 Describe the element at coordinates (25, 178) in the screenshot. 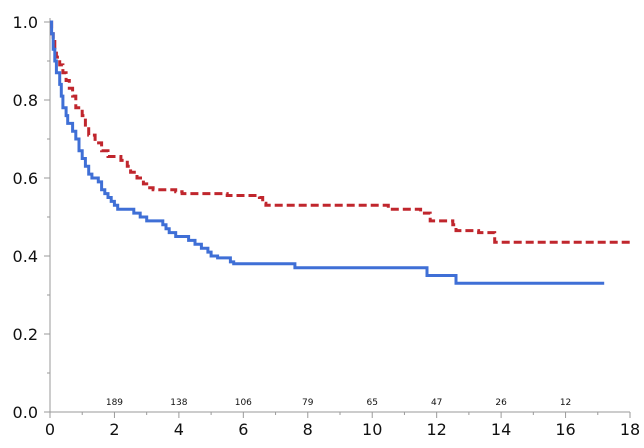

I see `y-tick-label: 0.6` at that location.